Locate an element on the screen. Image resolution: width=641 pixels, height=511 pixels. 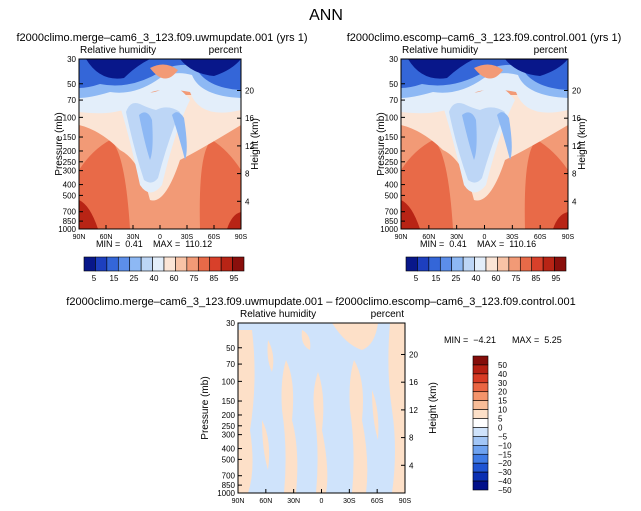
min-label: MIN = −4.21 is located at coordinates (470, 340).